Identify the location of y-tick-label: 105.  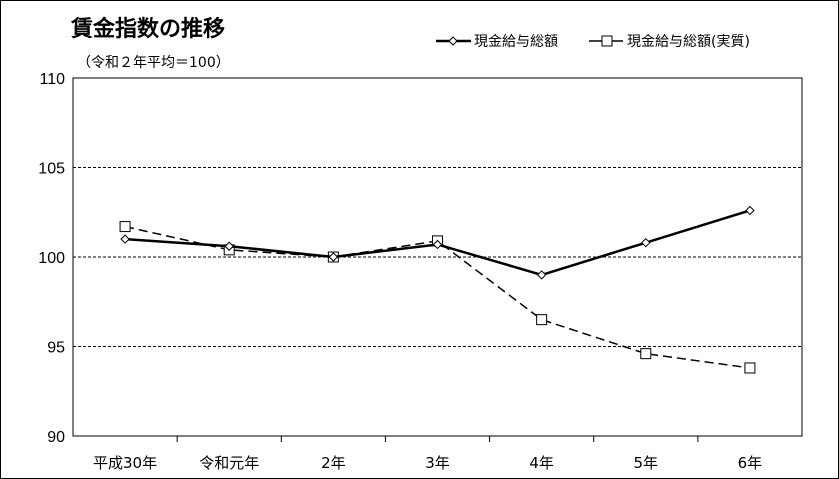
(51, 169).